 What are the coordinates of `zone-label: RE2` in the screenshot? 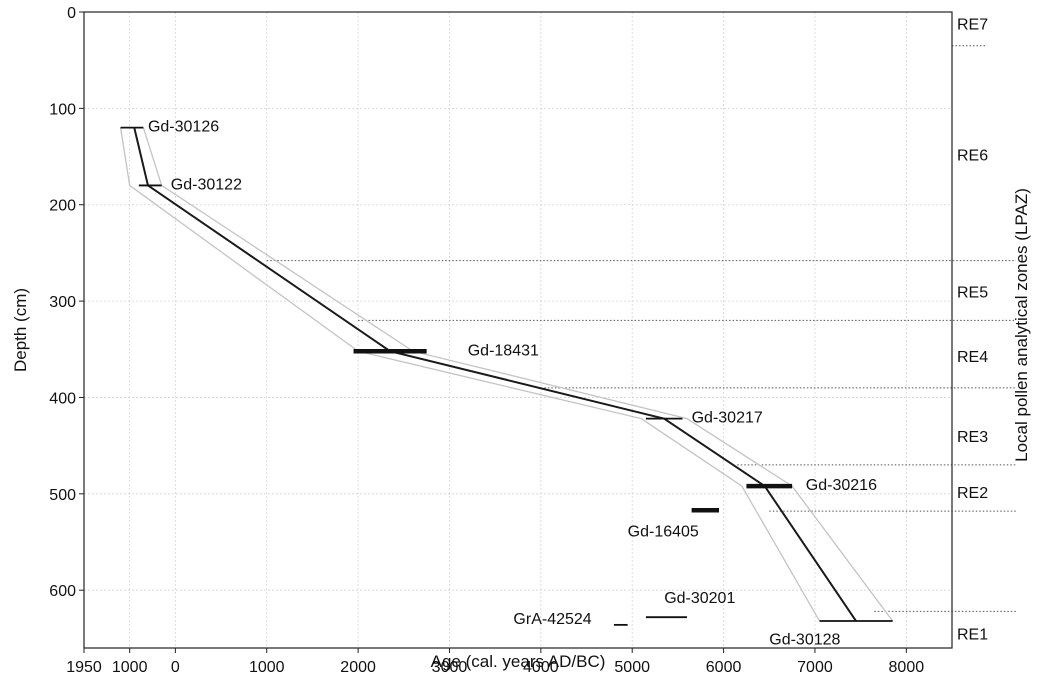 It's located at (972, 493).